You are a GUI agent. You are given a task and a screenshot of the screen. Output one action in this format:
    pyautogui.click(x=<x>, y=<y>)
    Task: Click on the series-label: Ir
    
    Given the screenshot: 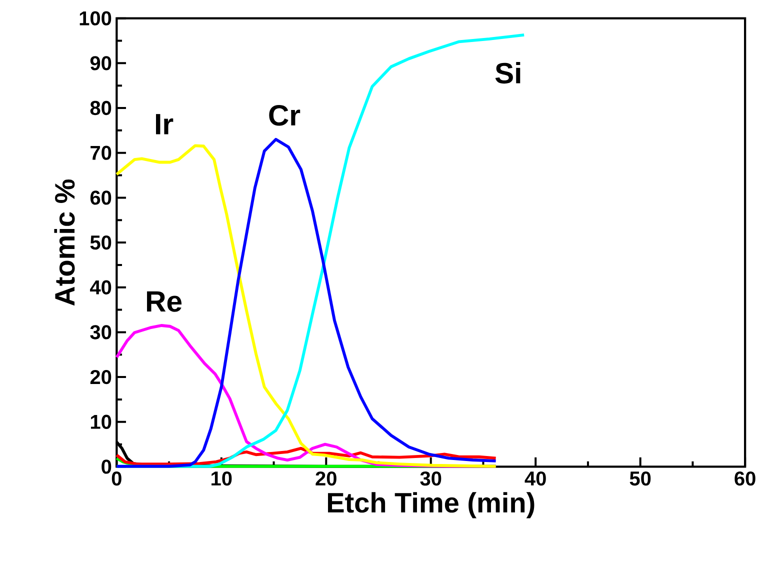 What is the action you would take?
    pyautogui.click(x=165, y=124)
    